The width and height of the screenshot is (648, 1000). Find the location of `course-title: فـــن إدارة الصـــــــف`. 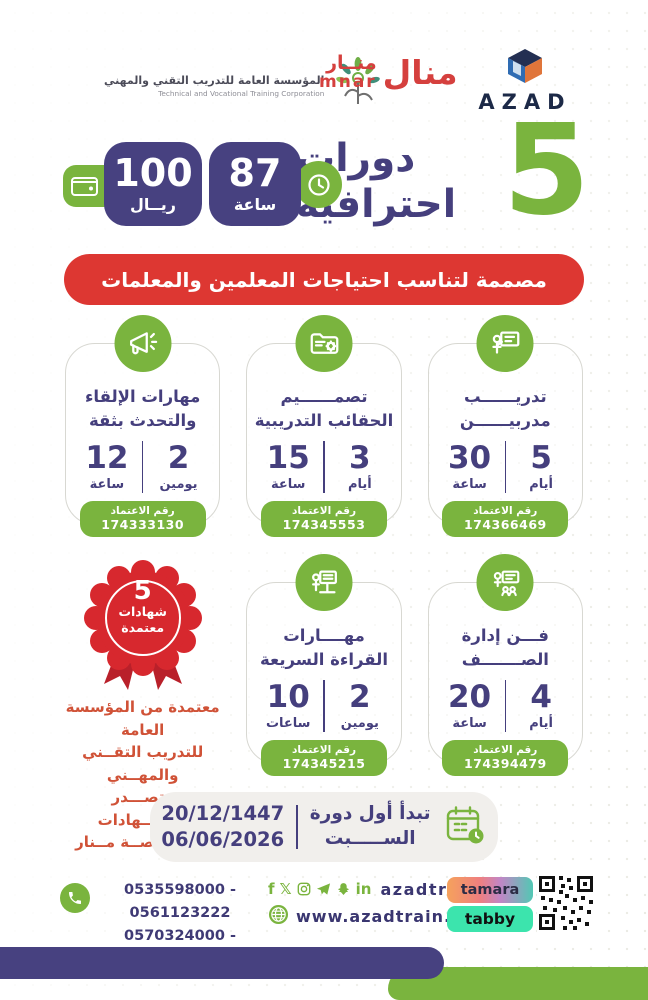

course-title: فـــن إدارة الصـــــــف is located at coordinates (505, 647).